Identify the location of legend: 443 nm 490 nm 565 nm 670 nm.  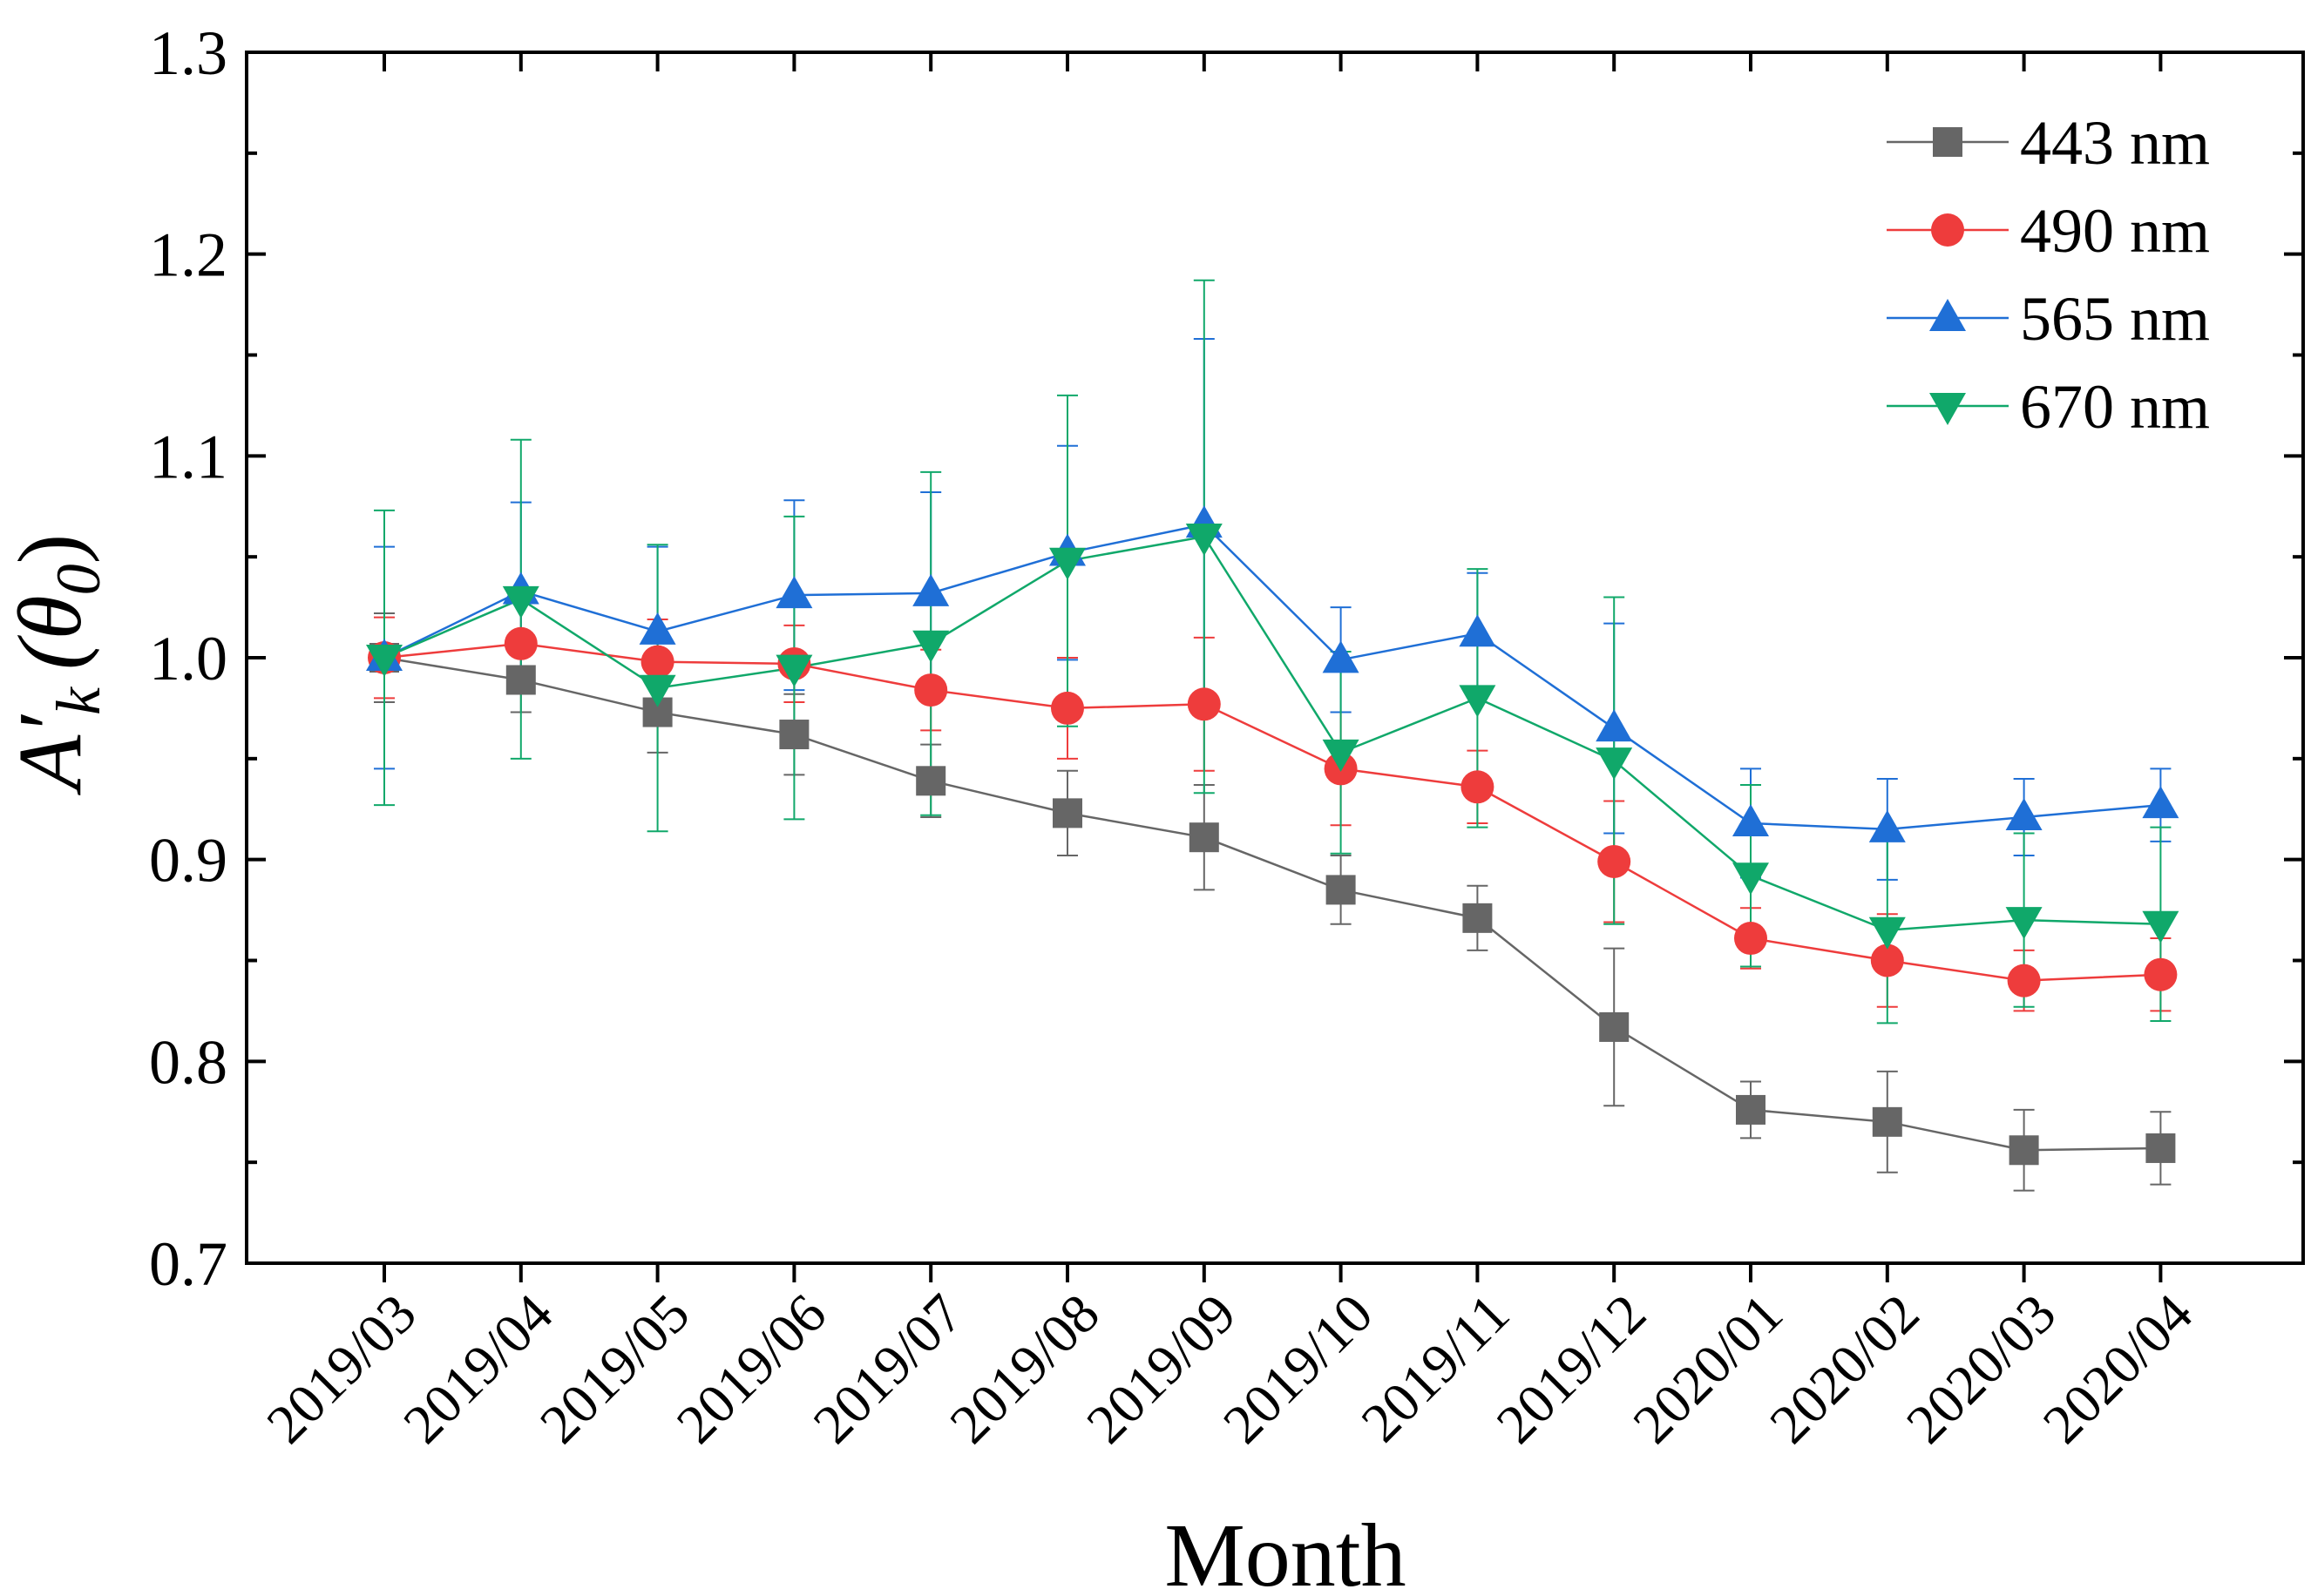
(2048, 275).